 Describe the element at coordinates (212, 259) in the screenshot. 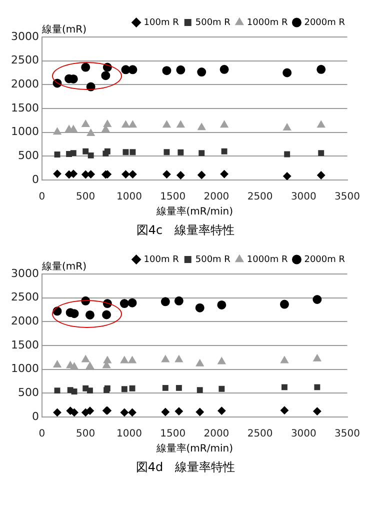

I see `legend-label: 500m R` at that location.